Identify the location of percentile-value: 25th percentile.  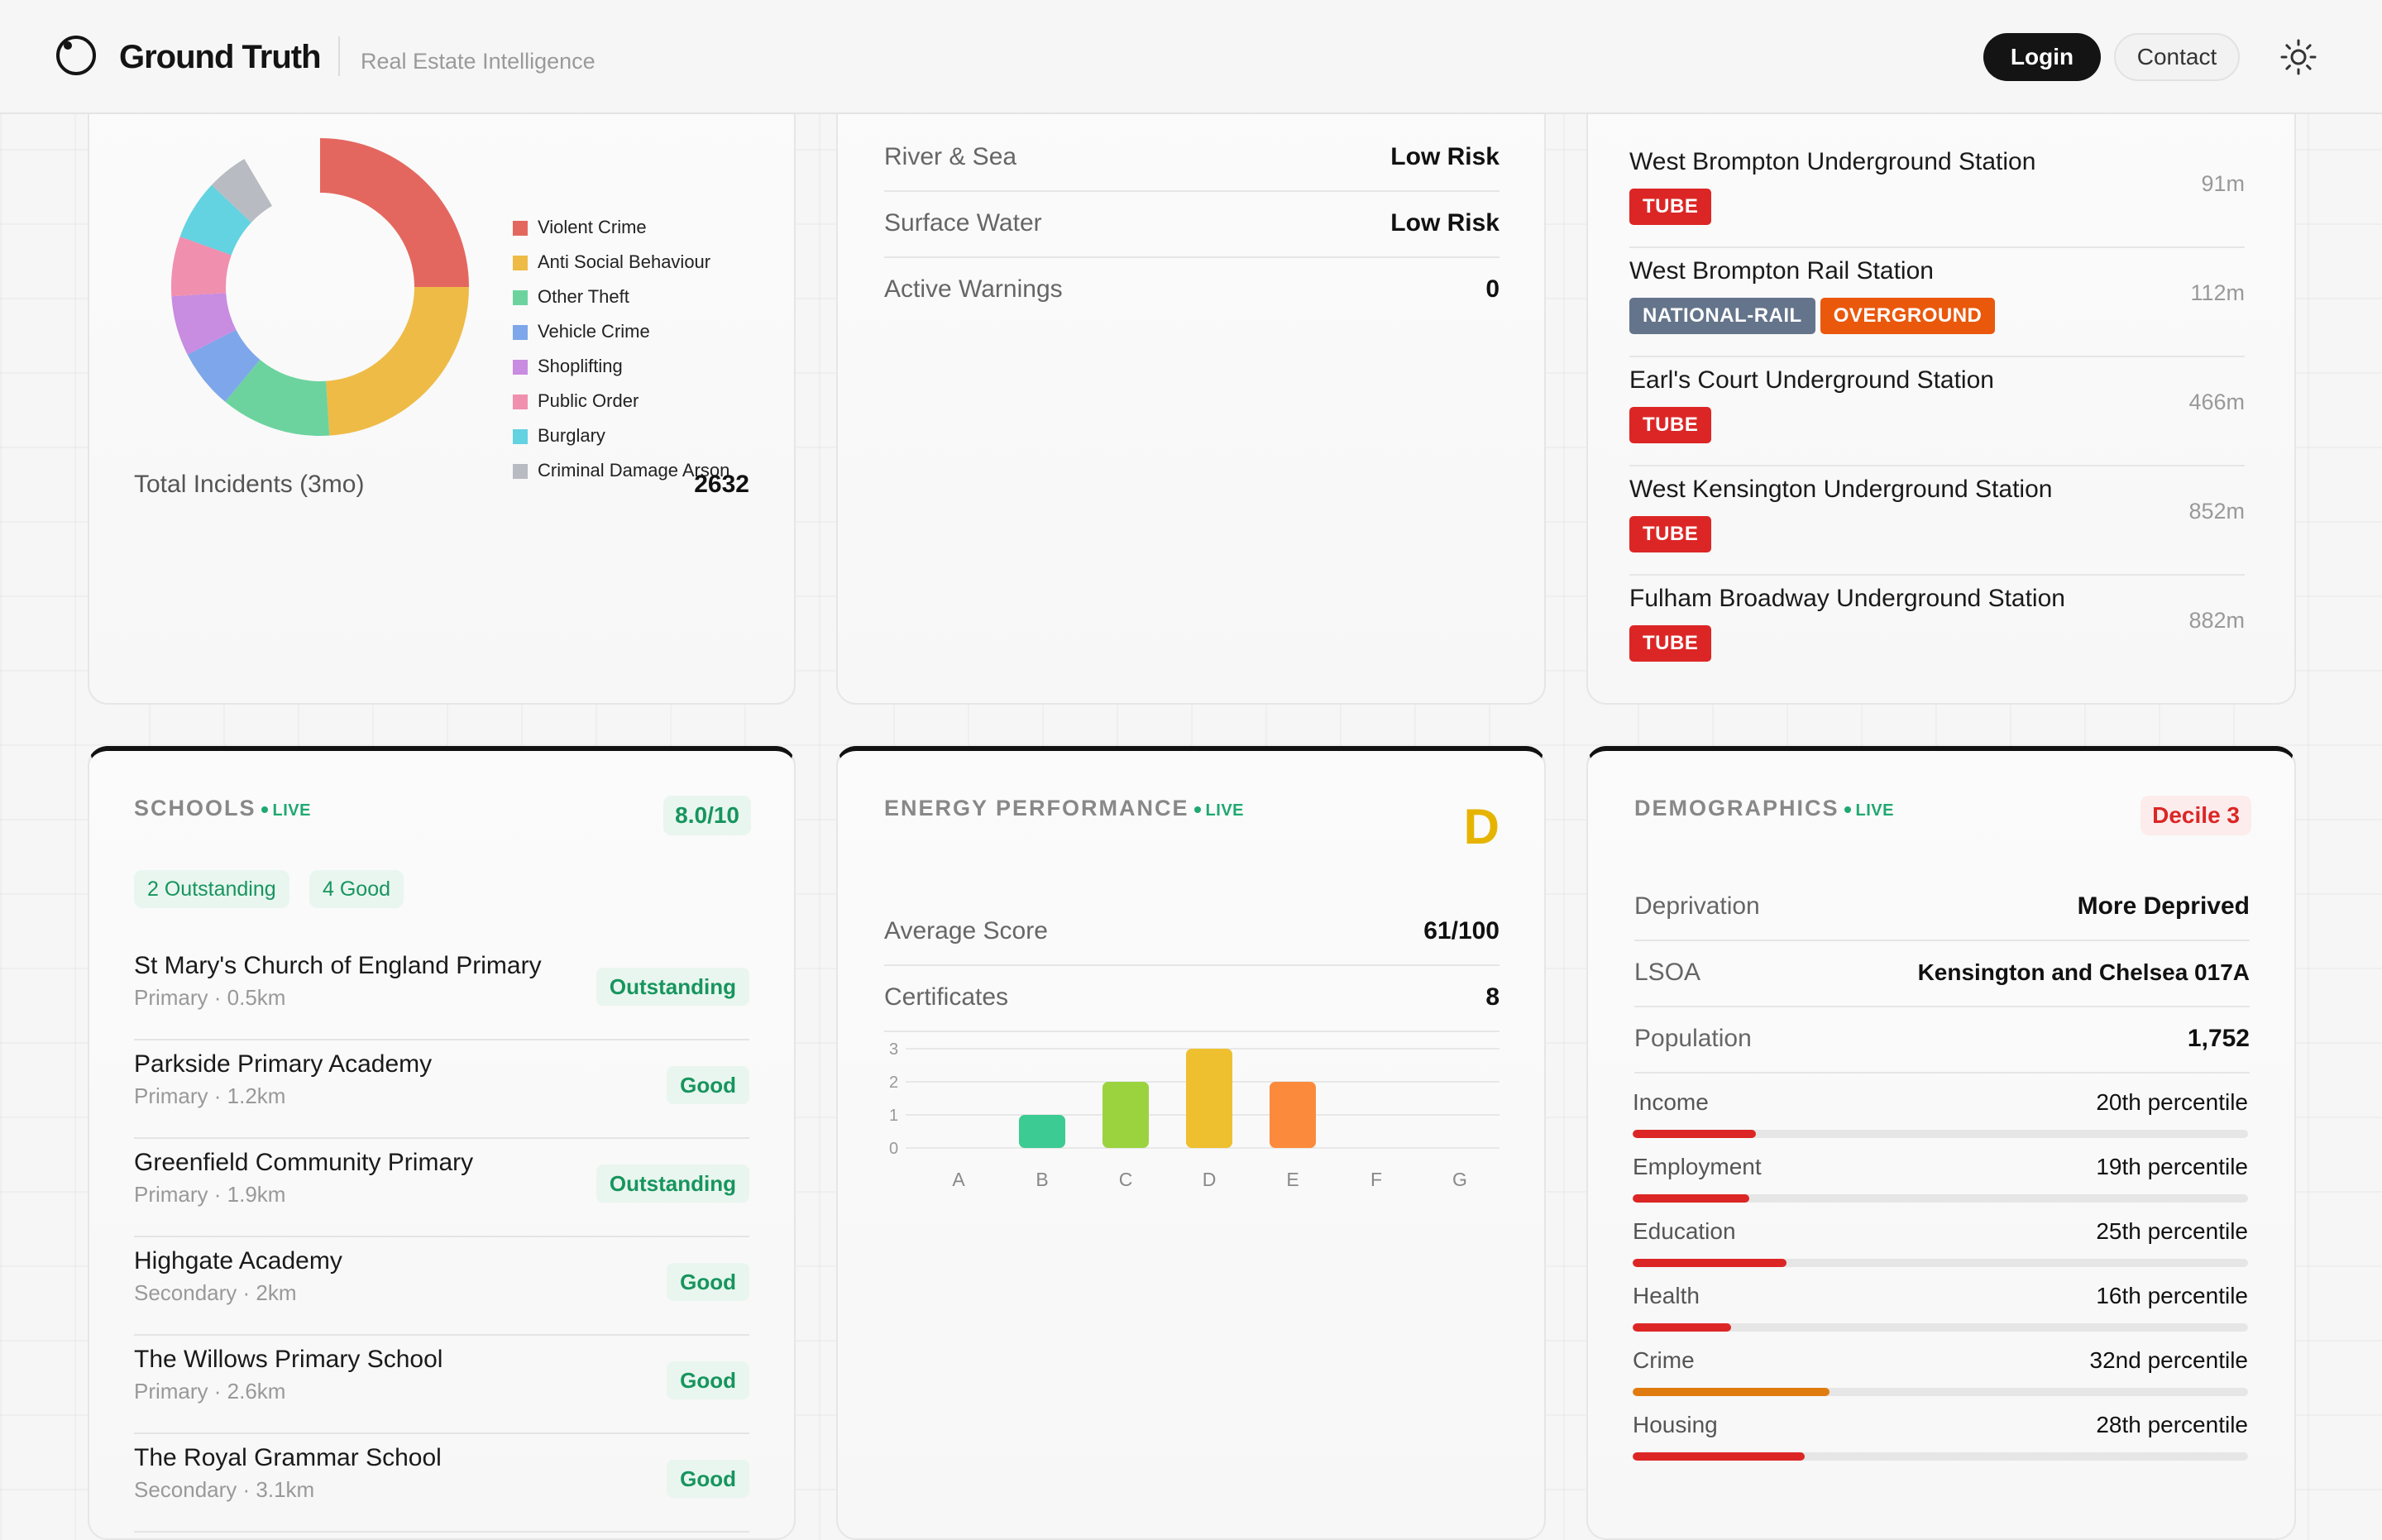
(2172, 1231).